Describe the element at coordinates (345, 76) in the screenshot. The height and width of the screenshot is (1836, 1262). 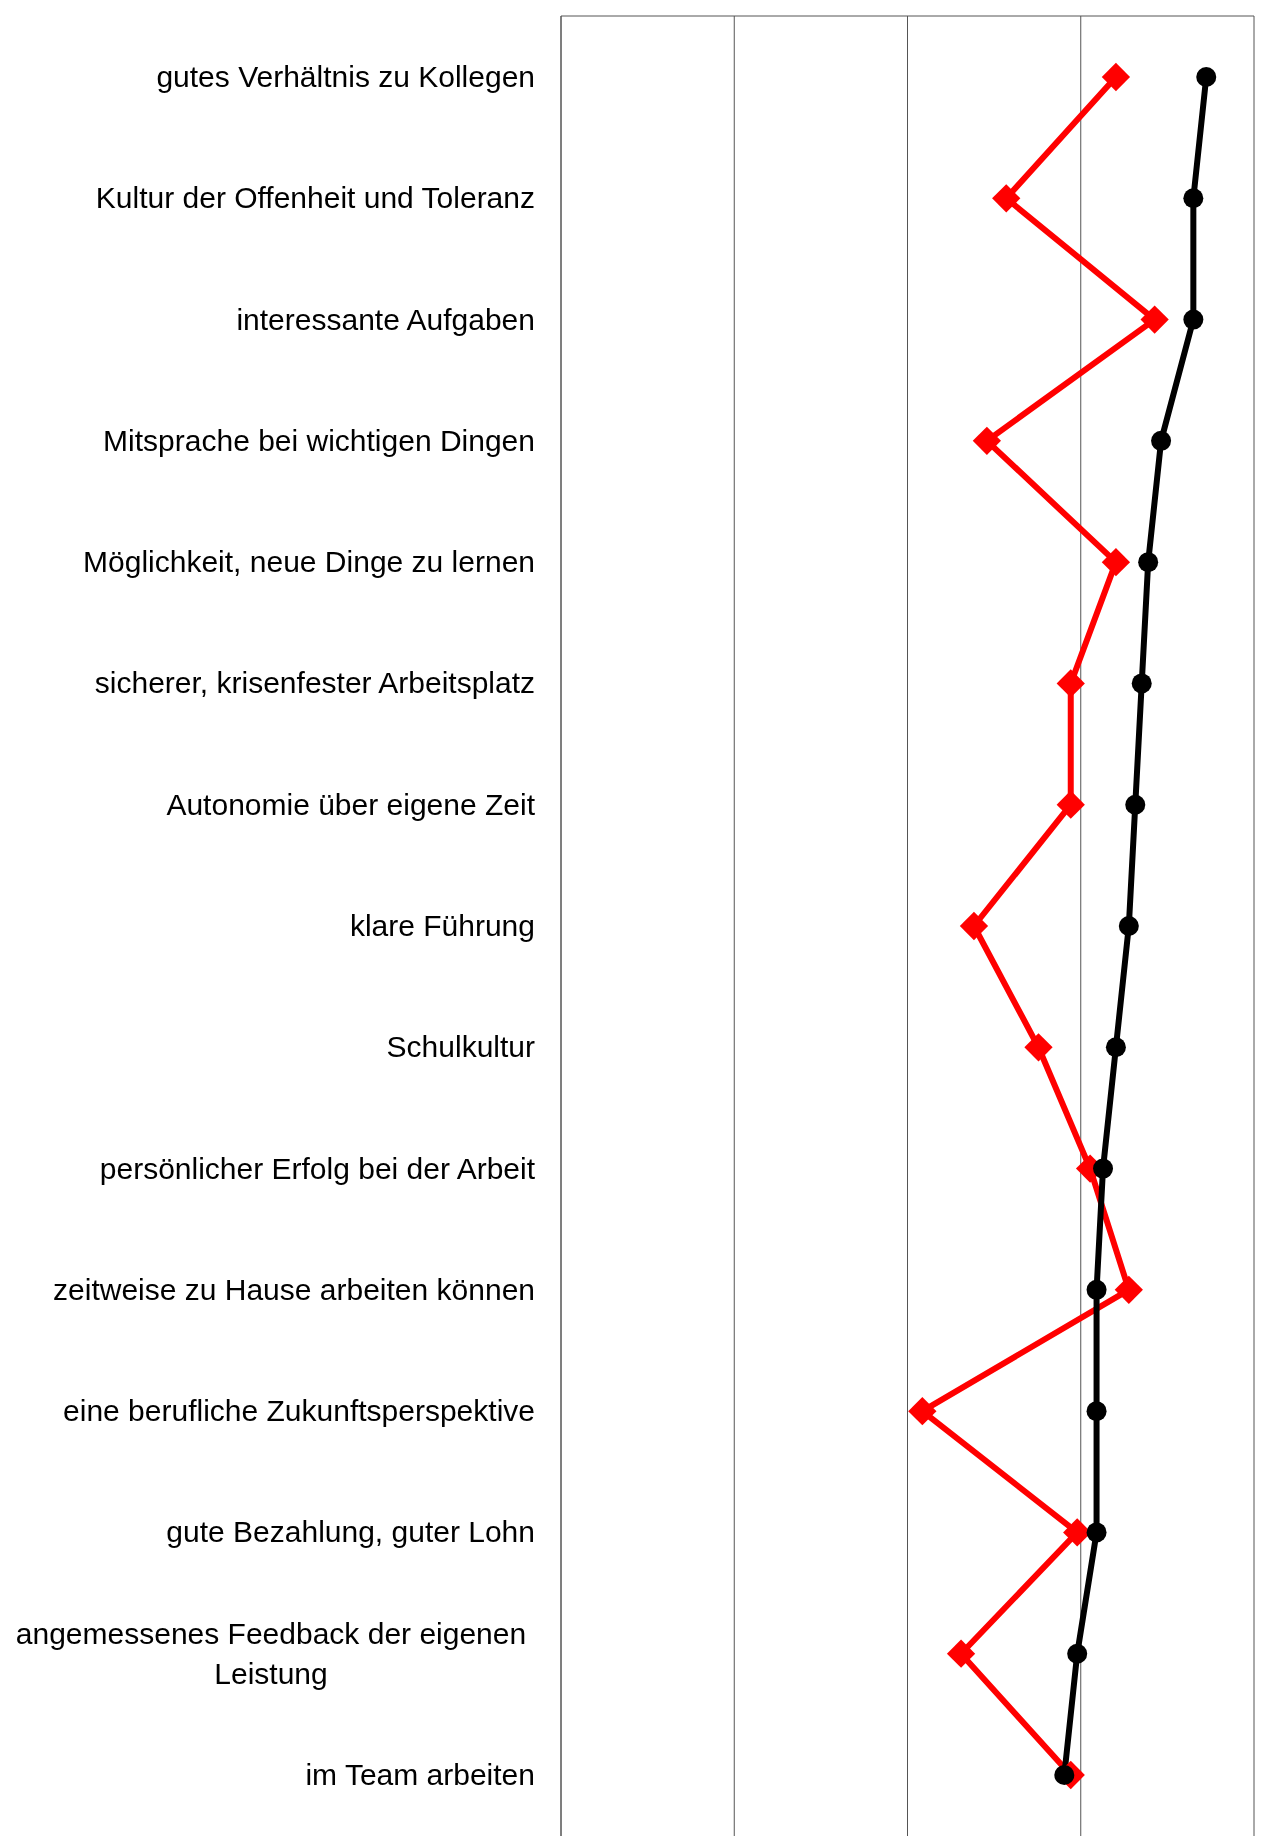
I see `y-tick-label: gutes Verhältnis zu Kollegen` at that location.